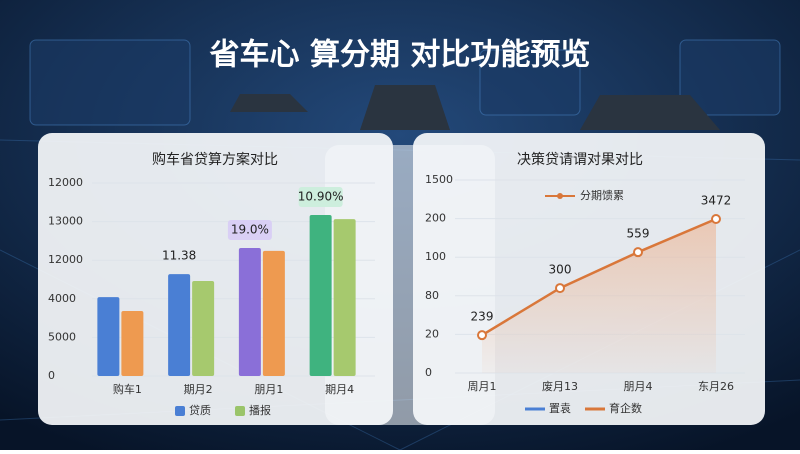  Describe the element at coordinates (198, 389) in the screenshot. I see `x-tick-label: 期月2` at that location.